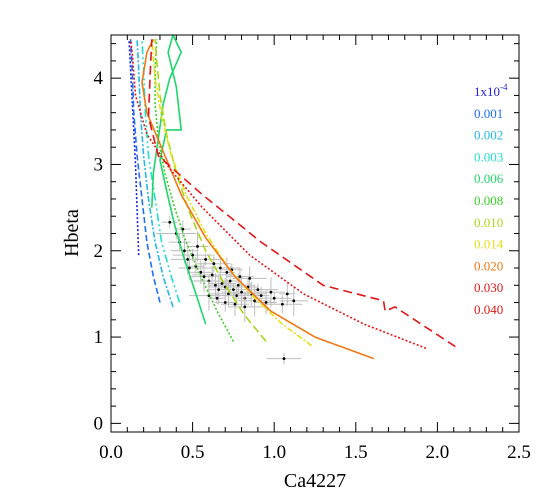  Describe the element at coordinates (488, 309) in the screenshot. I see `legend-entry: 0.040` at that location.